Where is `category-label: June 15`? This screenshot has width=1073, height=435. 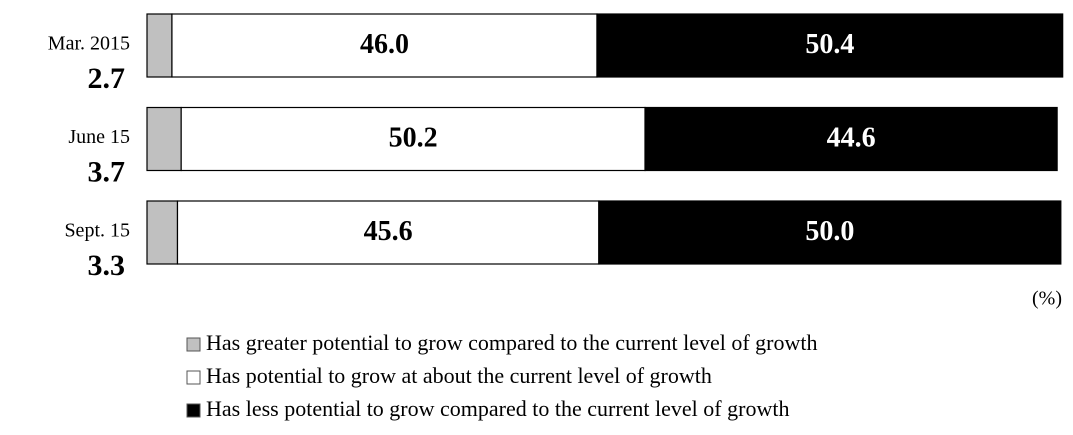 category-label: June 15 is located at coordinates (99, 137).